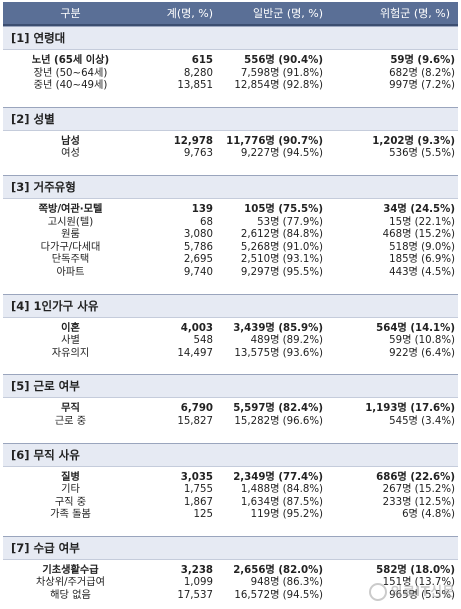 The image size is (461, 609). I want to click on table-row: 기타 1,755 1,488명 (84.8%) 267명 (15.2%), so click(230, 490).